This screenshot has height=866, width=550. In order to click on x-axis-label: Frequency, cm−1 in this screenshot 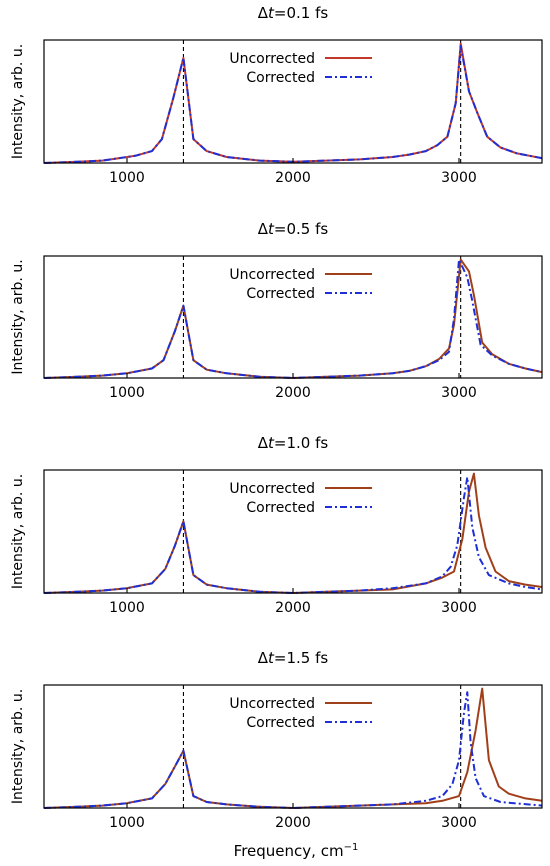, I will do `click(296, 851)`.